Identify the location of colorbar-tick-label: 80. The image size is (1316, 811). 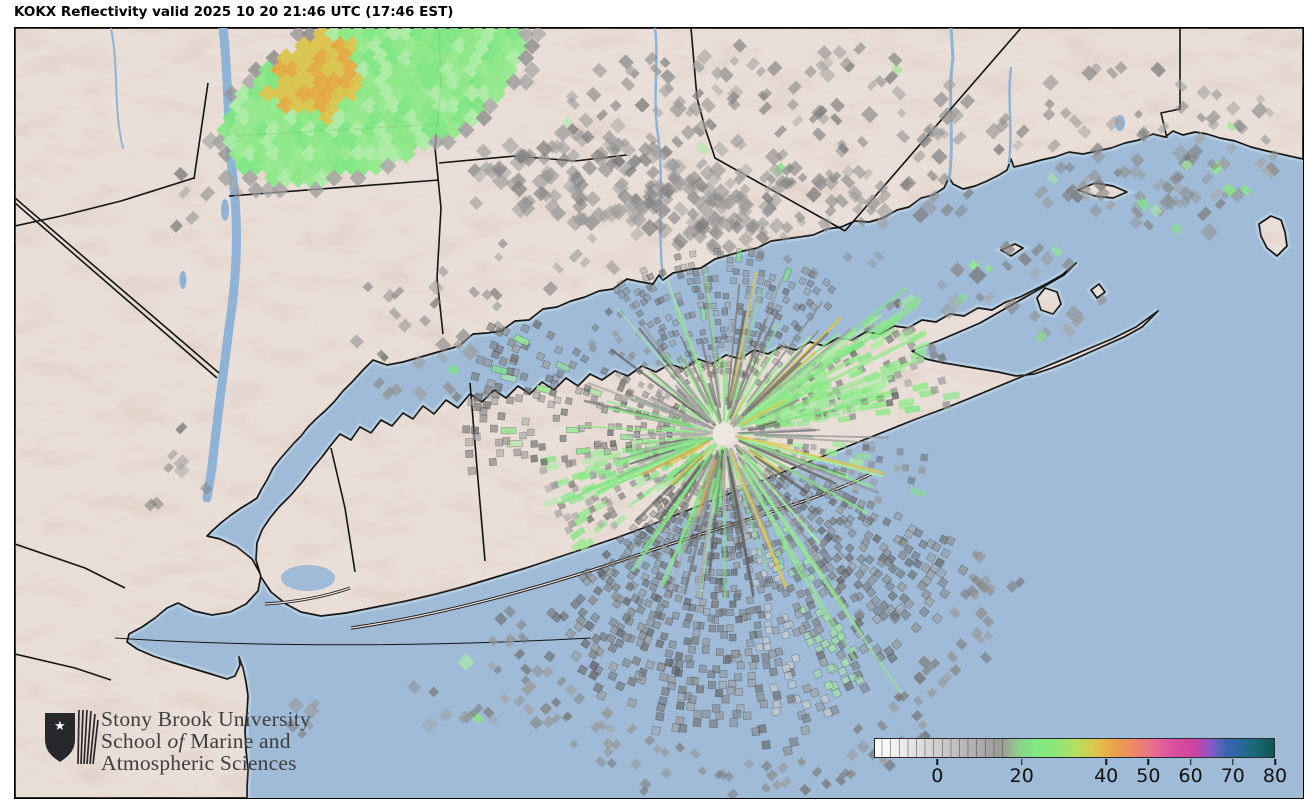
(1275, 776).